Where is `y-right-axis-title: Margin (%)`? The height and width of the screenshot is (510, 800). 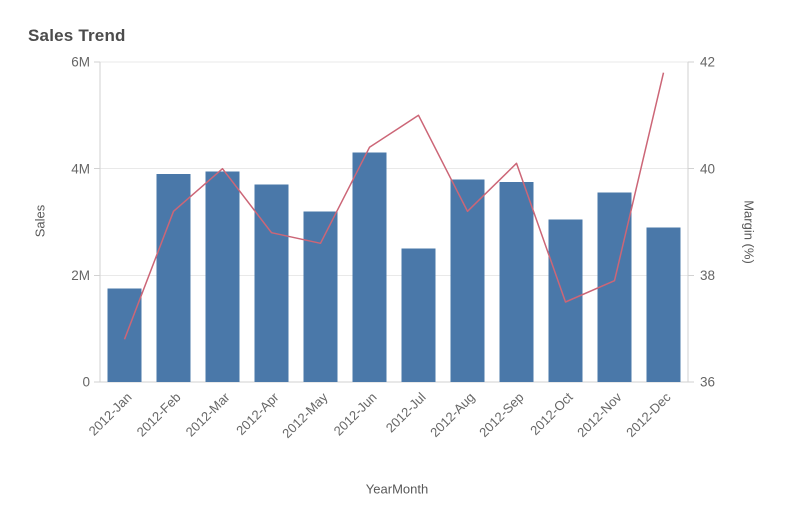 y-right-axis-title: Margin (%) is located at coordinates (749, 232).